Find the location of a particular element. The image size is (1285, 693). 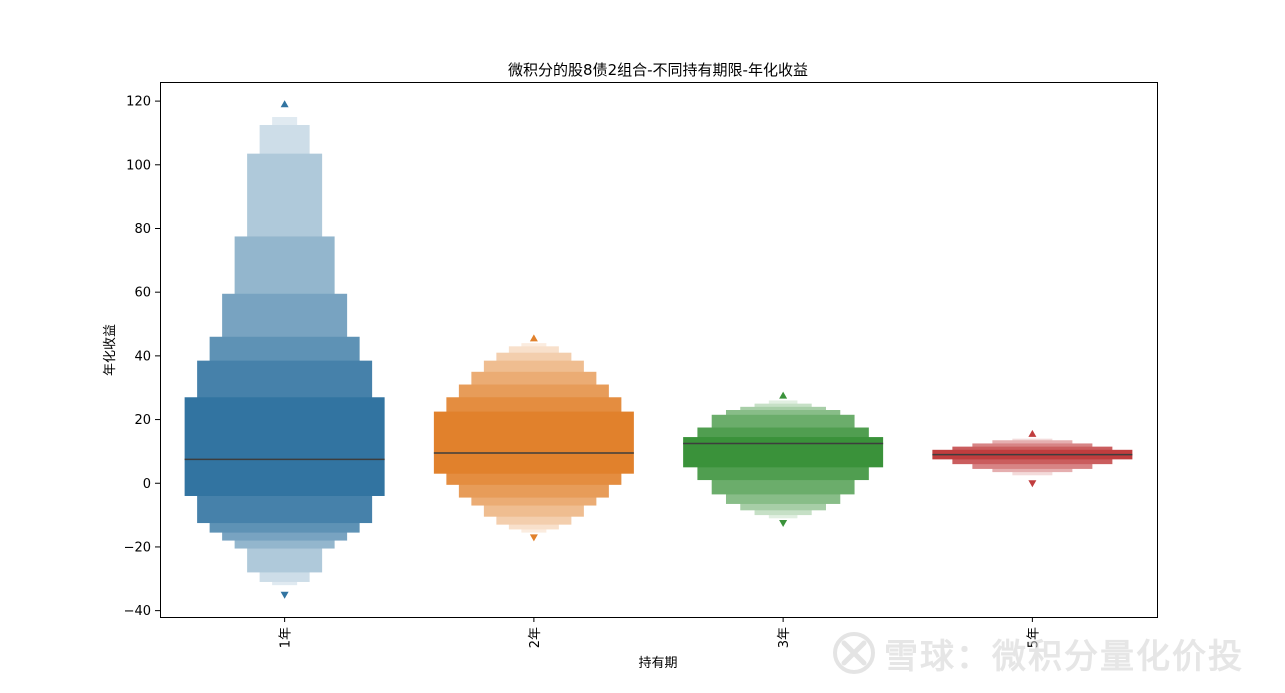

y-tick-label: 80 is located at coordinates (142, 229).